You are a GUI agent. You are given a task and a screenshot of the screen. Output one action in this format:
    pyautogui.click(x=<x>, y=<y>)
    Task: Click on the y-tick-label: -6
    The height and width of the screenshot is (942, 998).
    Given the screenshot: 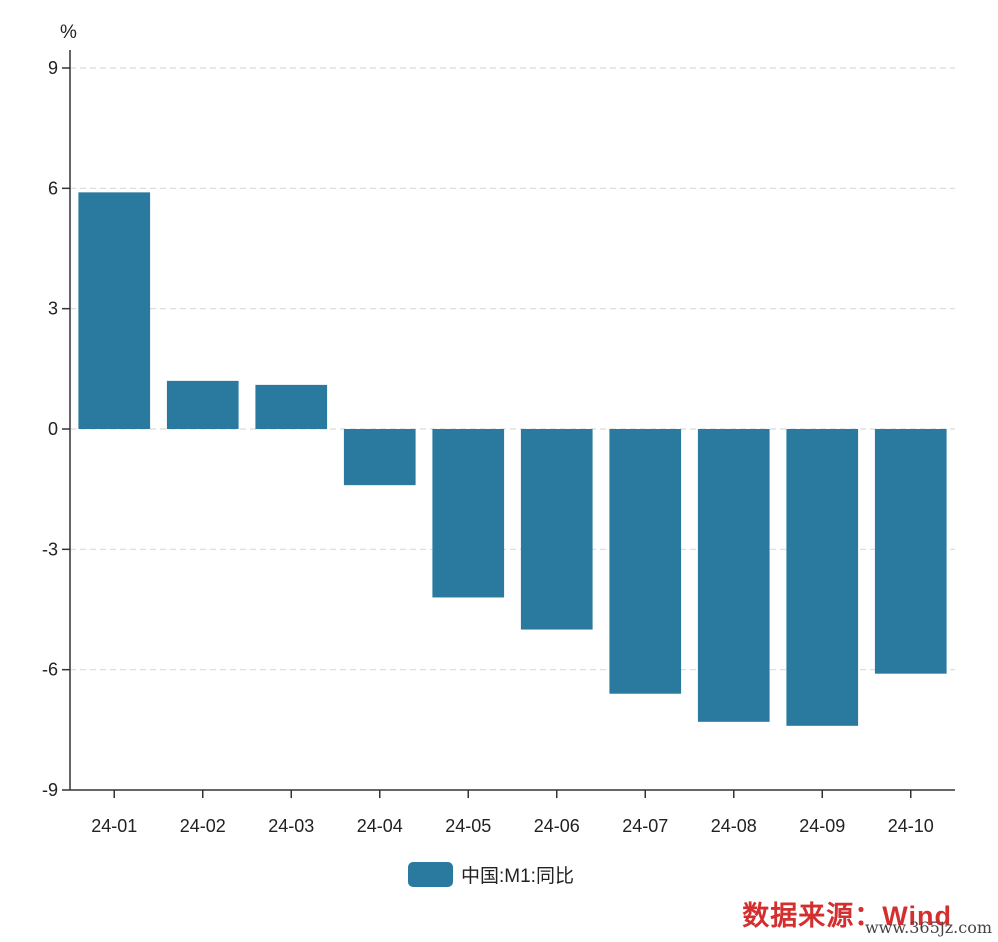 What is the action you would take?
    pyautogui.click(x=50, y=670)
    